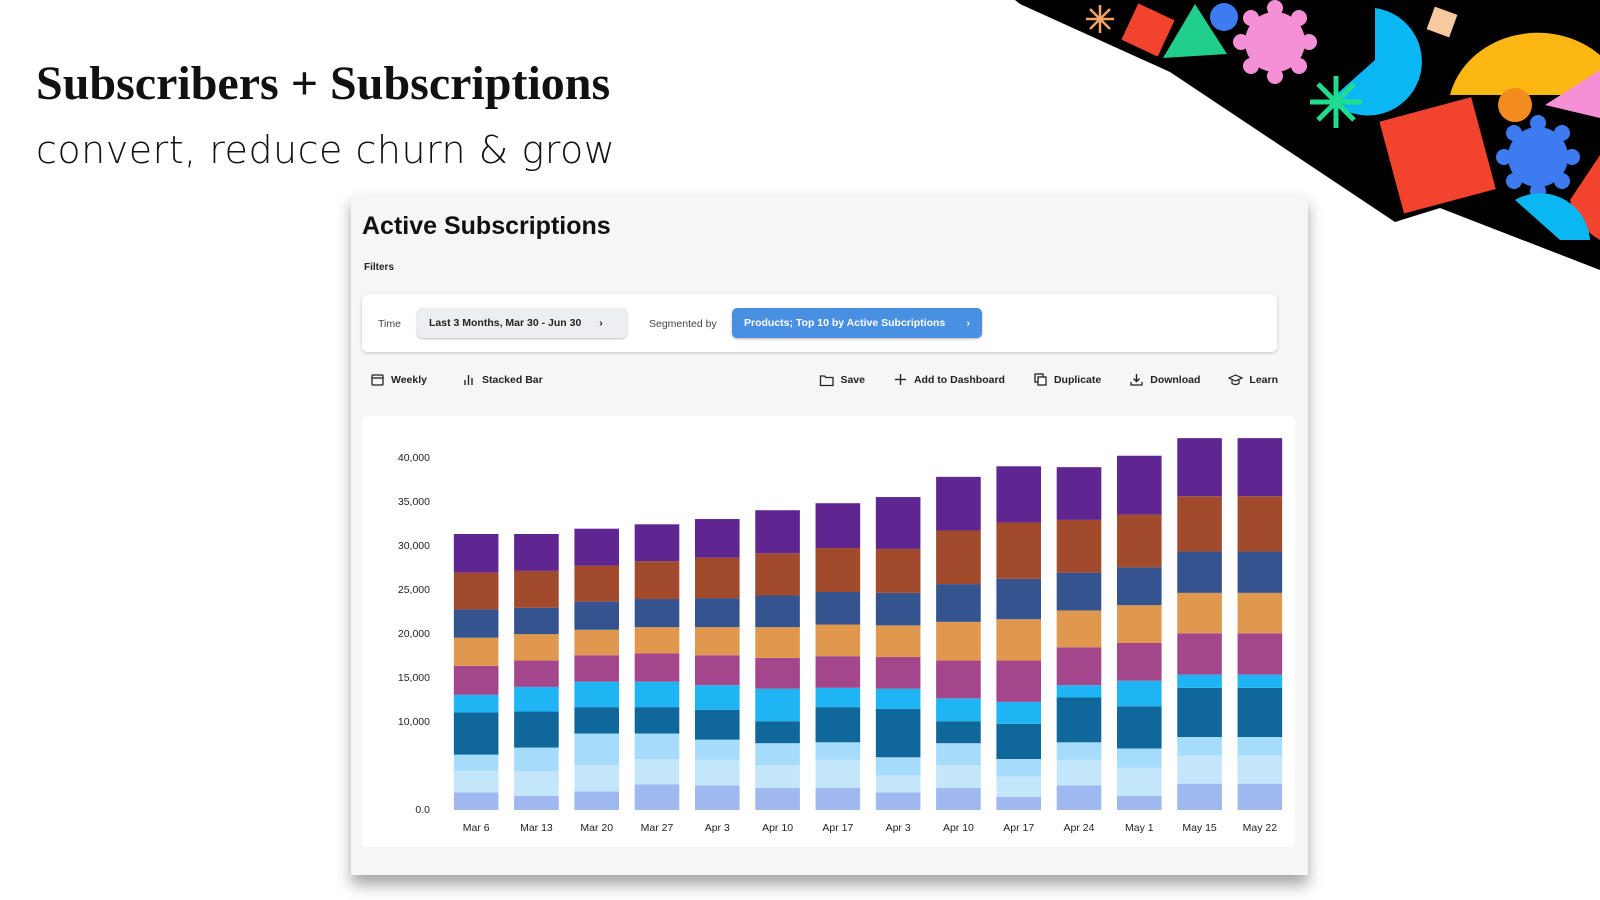 The width and height of the screenshot is (1600, 900). Describe the element at coordinates (476, 828) in the screenshot. I see `x-tick-label: Mar 6` at that location.